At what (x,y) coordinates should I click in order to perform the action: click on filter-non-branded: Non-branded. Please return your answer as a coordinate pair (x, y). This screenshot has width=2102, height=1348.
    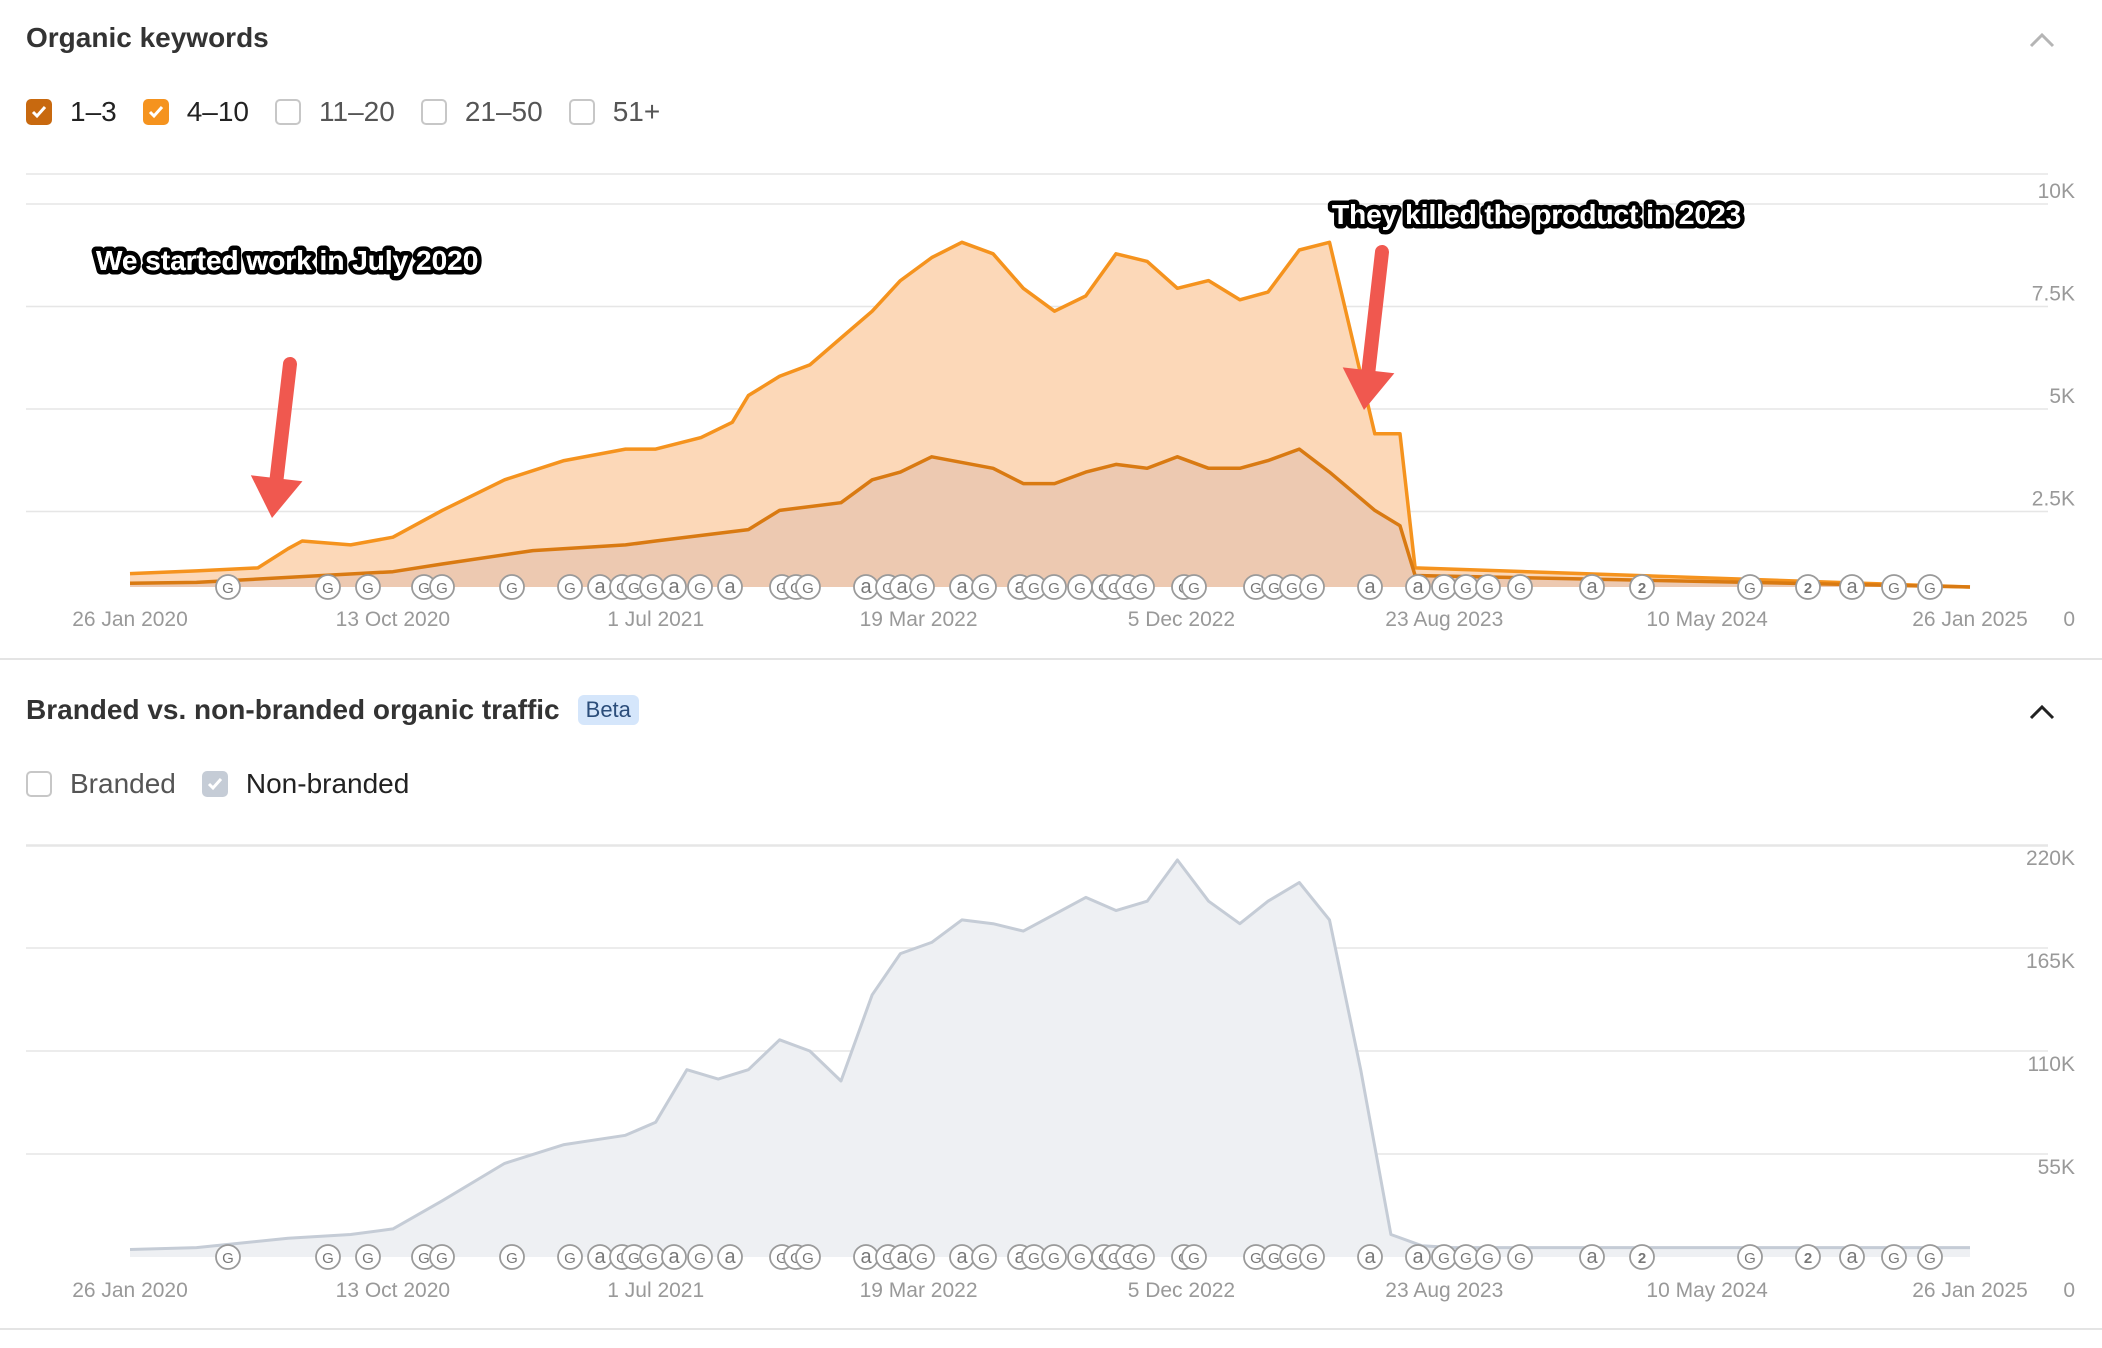
    Looking at the image, I should click on (305, 784).